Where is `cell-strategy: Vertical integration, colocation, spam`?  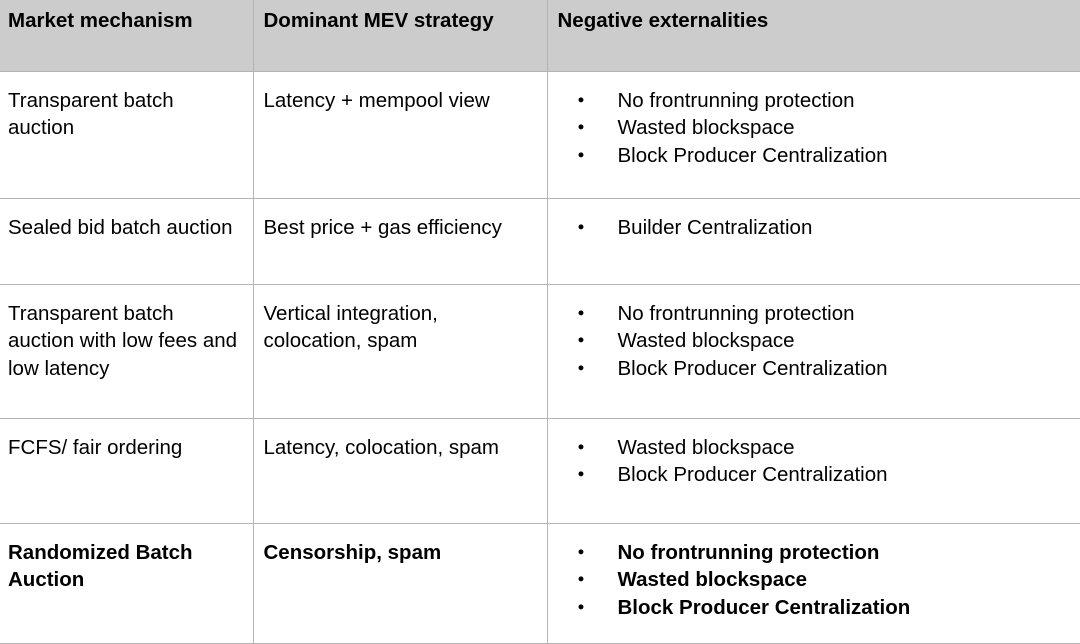
cell-strategy: Vertical integration, colocation, spam is located at coordinates (400, 351).